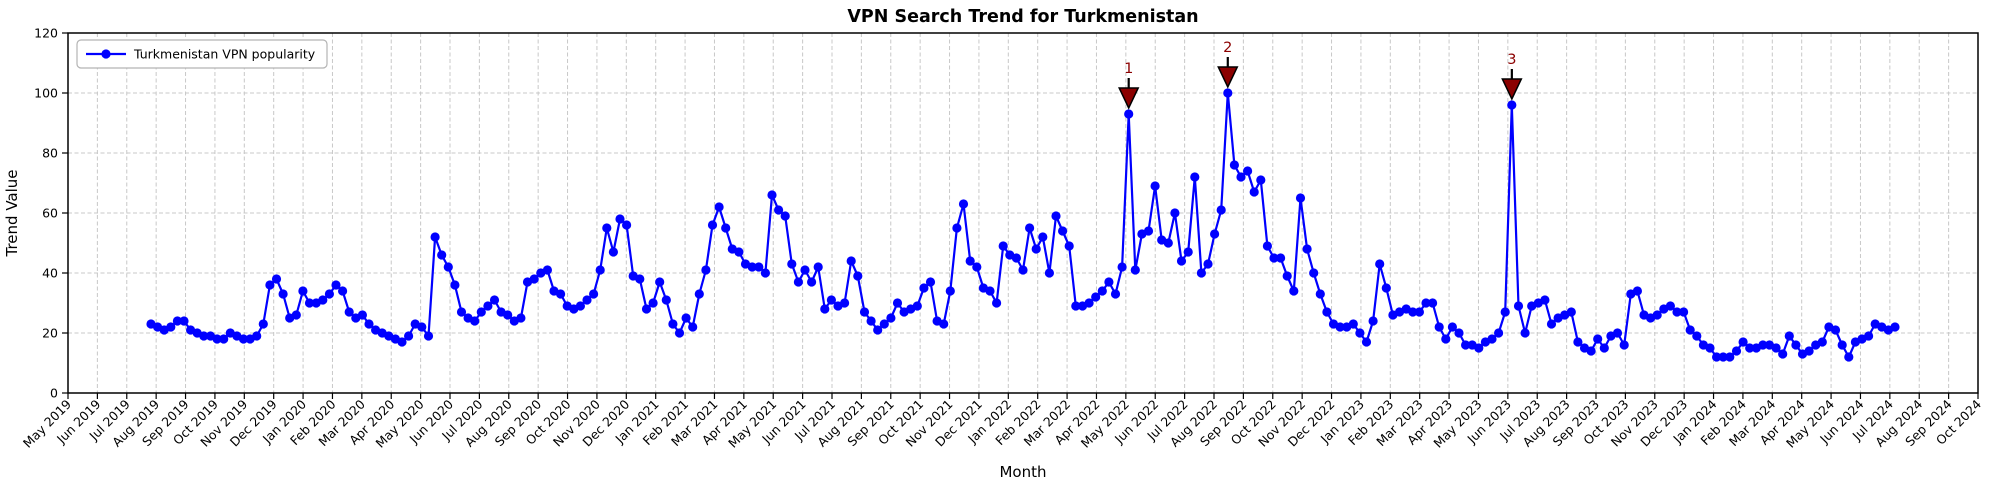 This screenshot has height=494, width=1990. I want to click on annotation-number: 3, so click(1511, 60).